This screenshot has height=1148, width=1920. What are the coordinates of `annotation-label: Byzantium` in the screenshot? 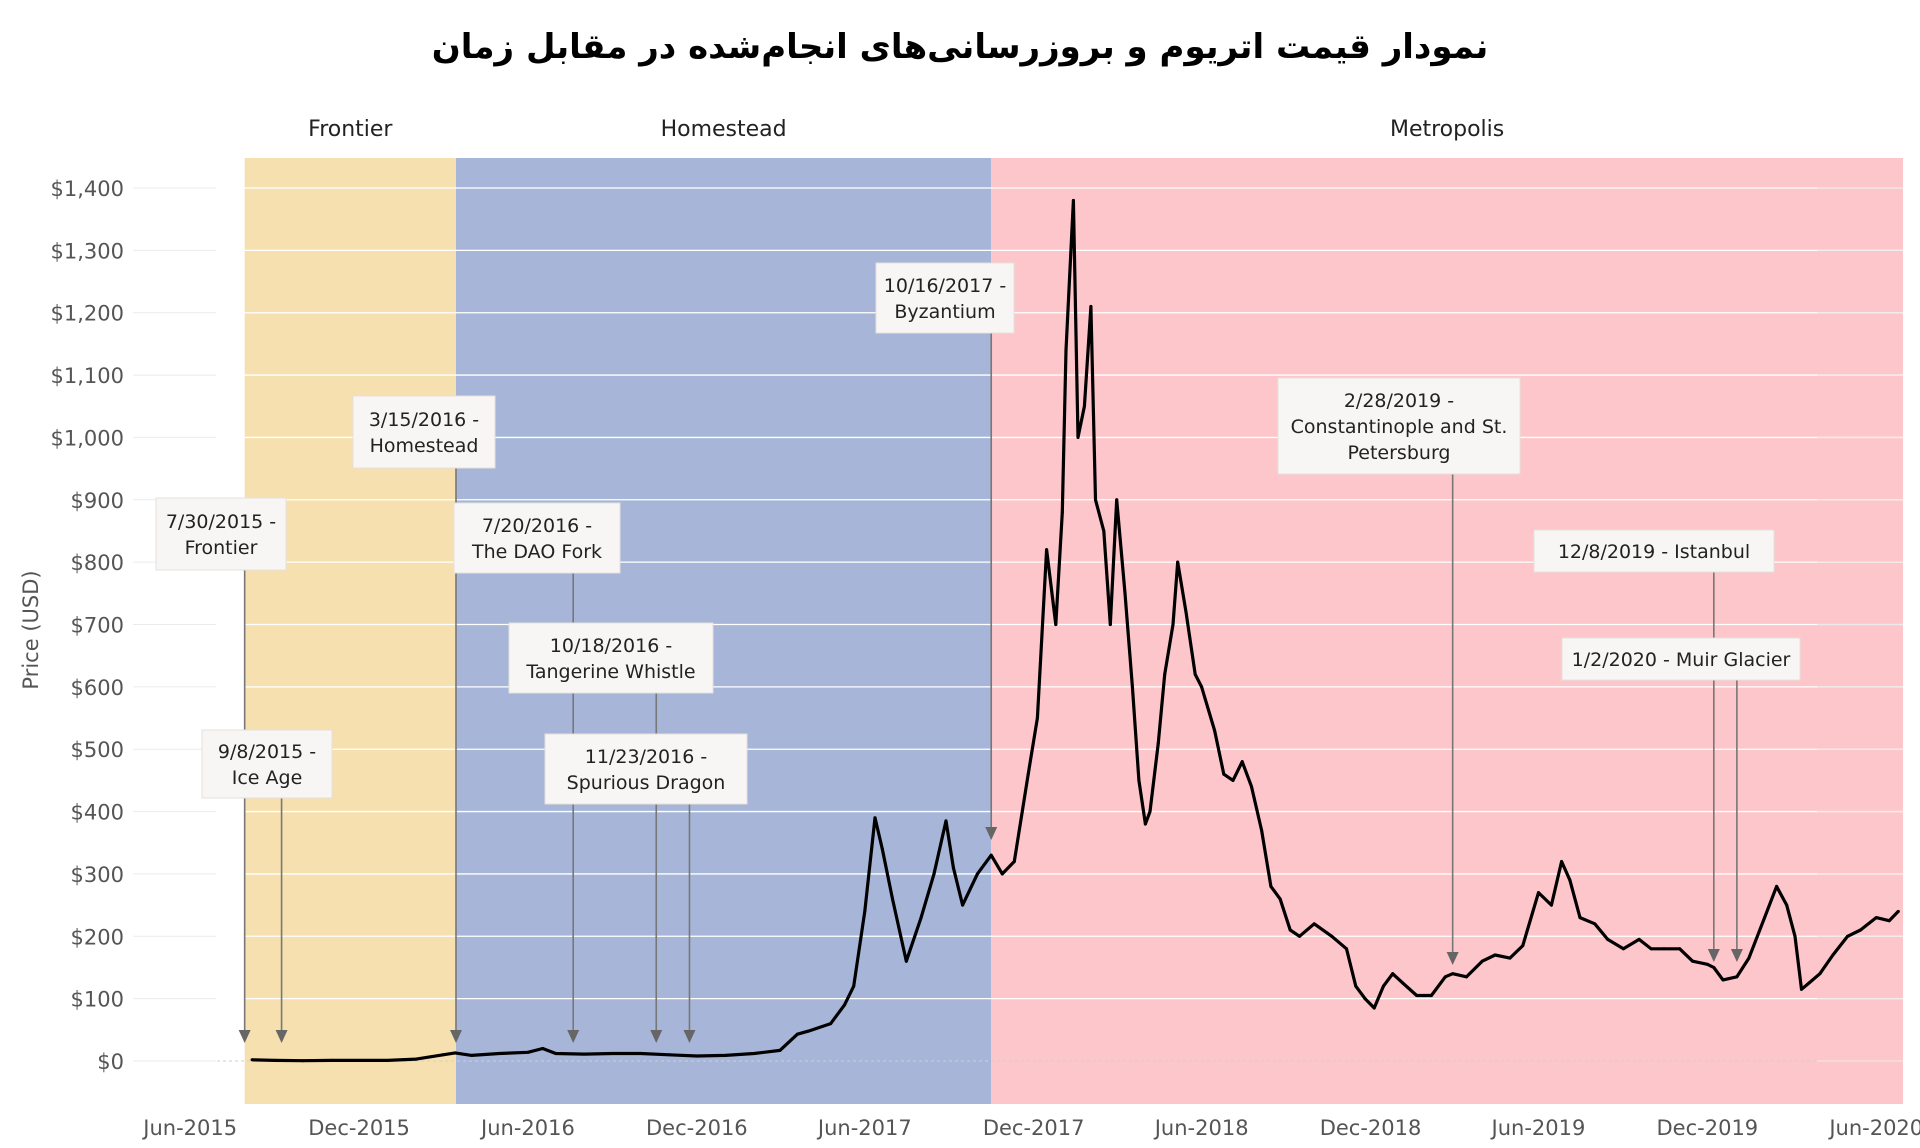 It's located at (944, 312).